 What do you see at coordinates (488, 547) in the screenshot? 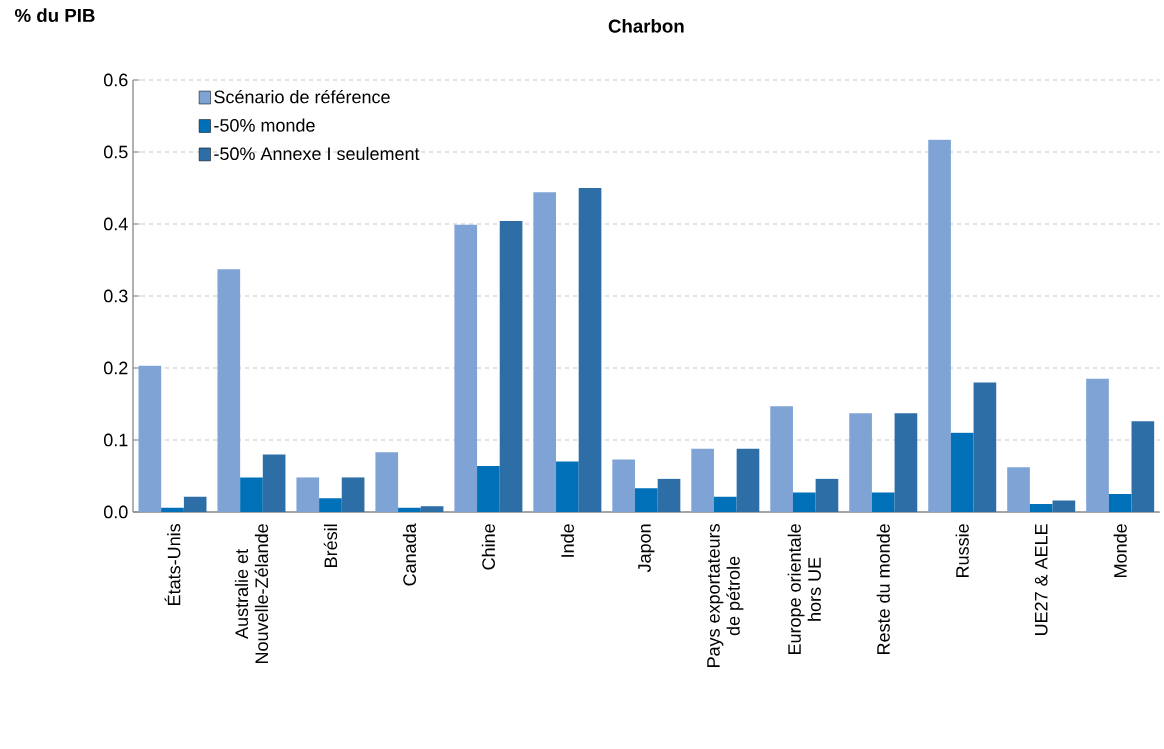
I see `x-tick-label: Chine` at bounding box center [488, 547].